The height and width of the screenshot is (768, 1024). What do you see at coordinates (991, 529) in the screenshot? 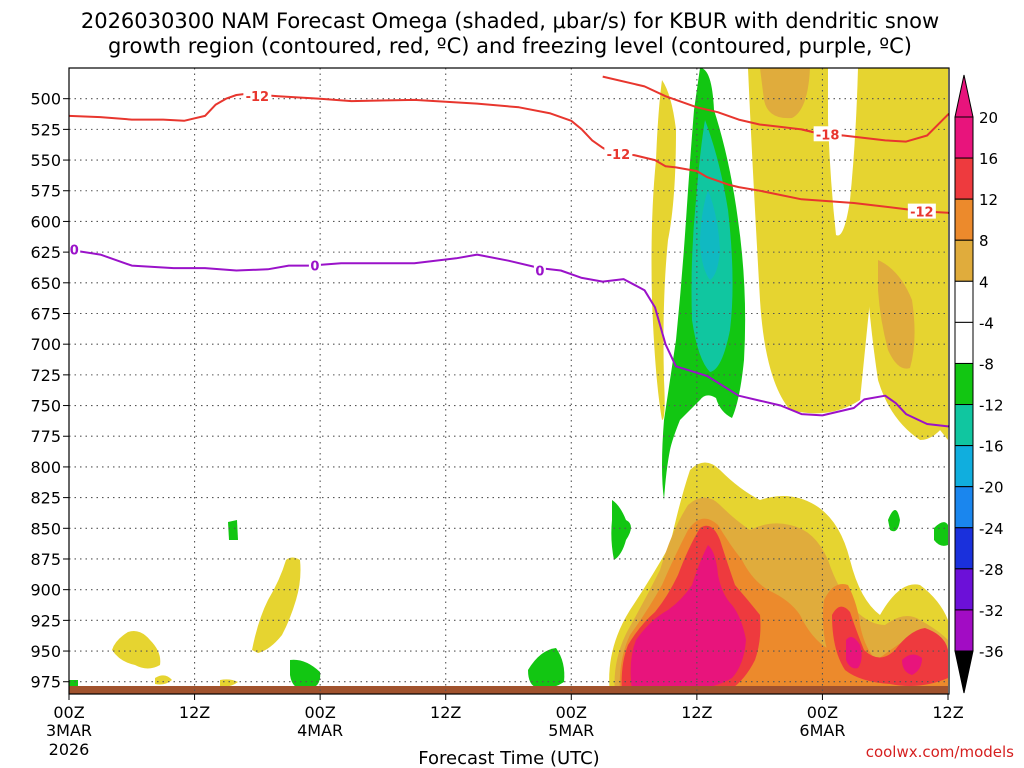
I see `colorbar-label: -24` at bounding box center [991, 529].